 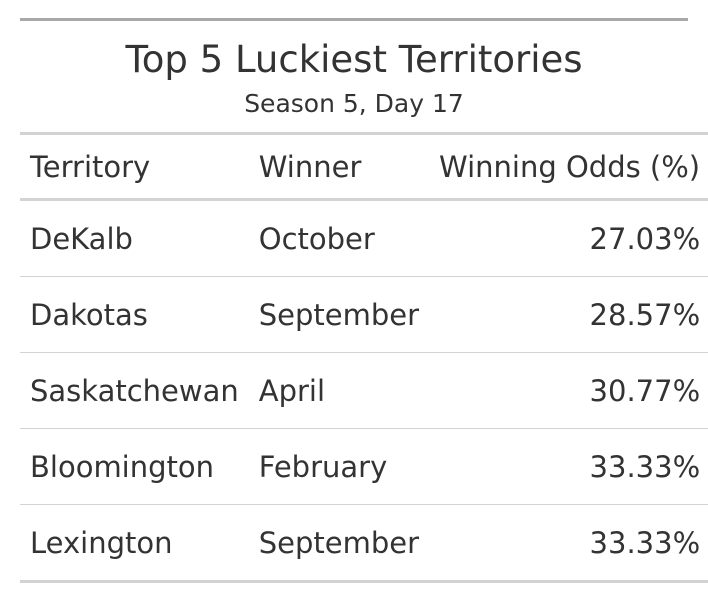 What do you see at coordinates (134, 167) in the screenshot?
I see `column-header-territory: Territory` at bounding box center [134, 167].